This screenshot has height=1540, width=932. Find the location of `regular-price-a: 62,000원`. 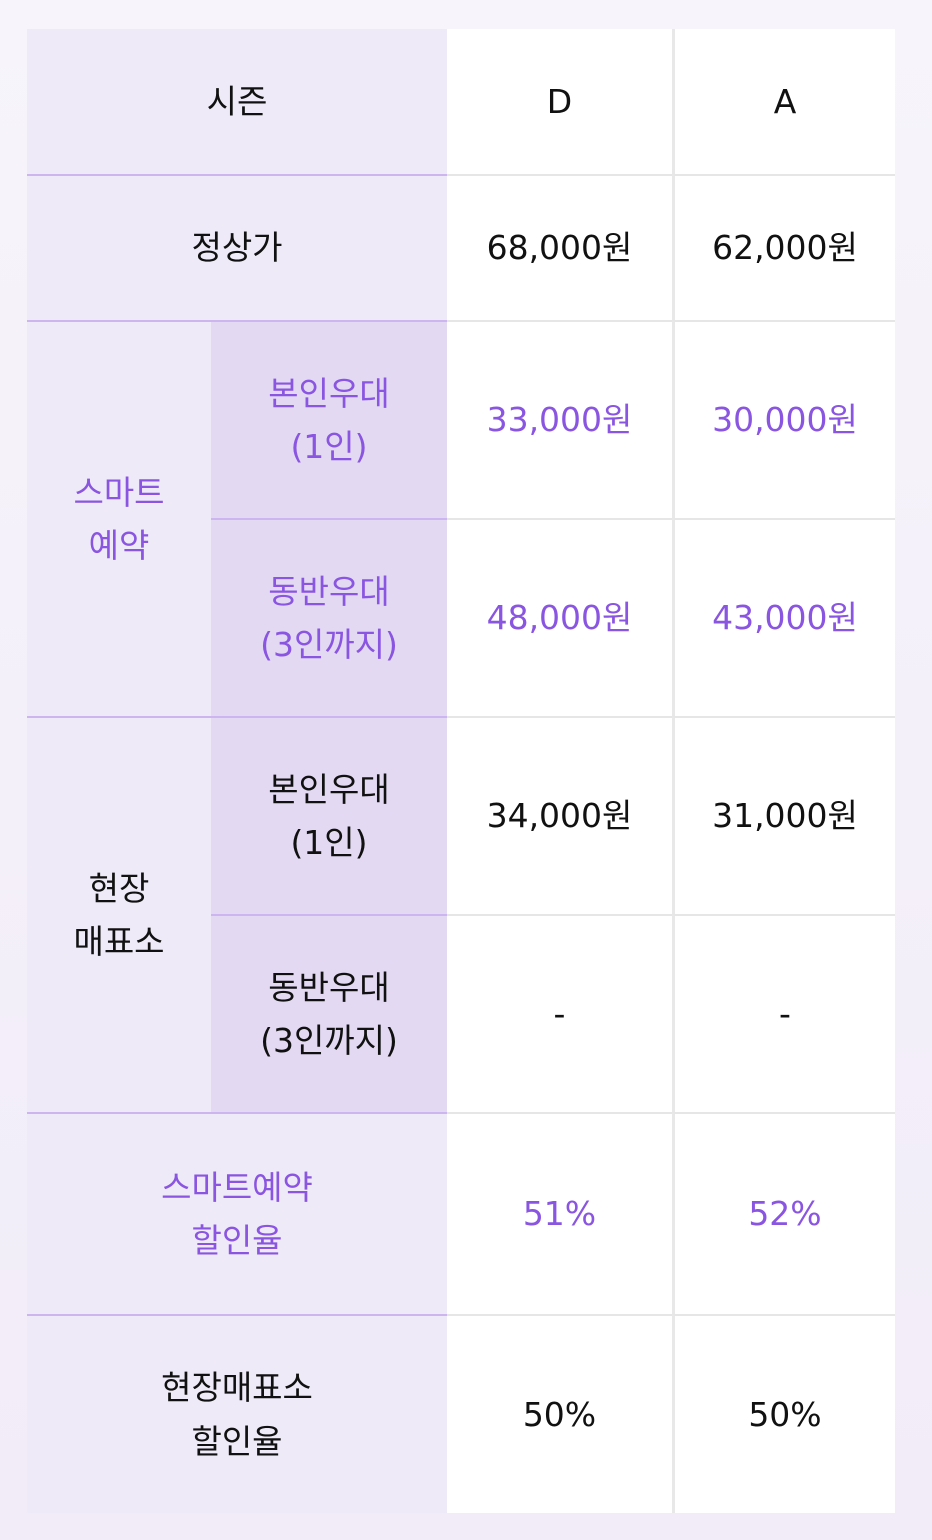

regular-price-a: 62,000원 is located at coordinates (783, 247).